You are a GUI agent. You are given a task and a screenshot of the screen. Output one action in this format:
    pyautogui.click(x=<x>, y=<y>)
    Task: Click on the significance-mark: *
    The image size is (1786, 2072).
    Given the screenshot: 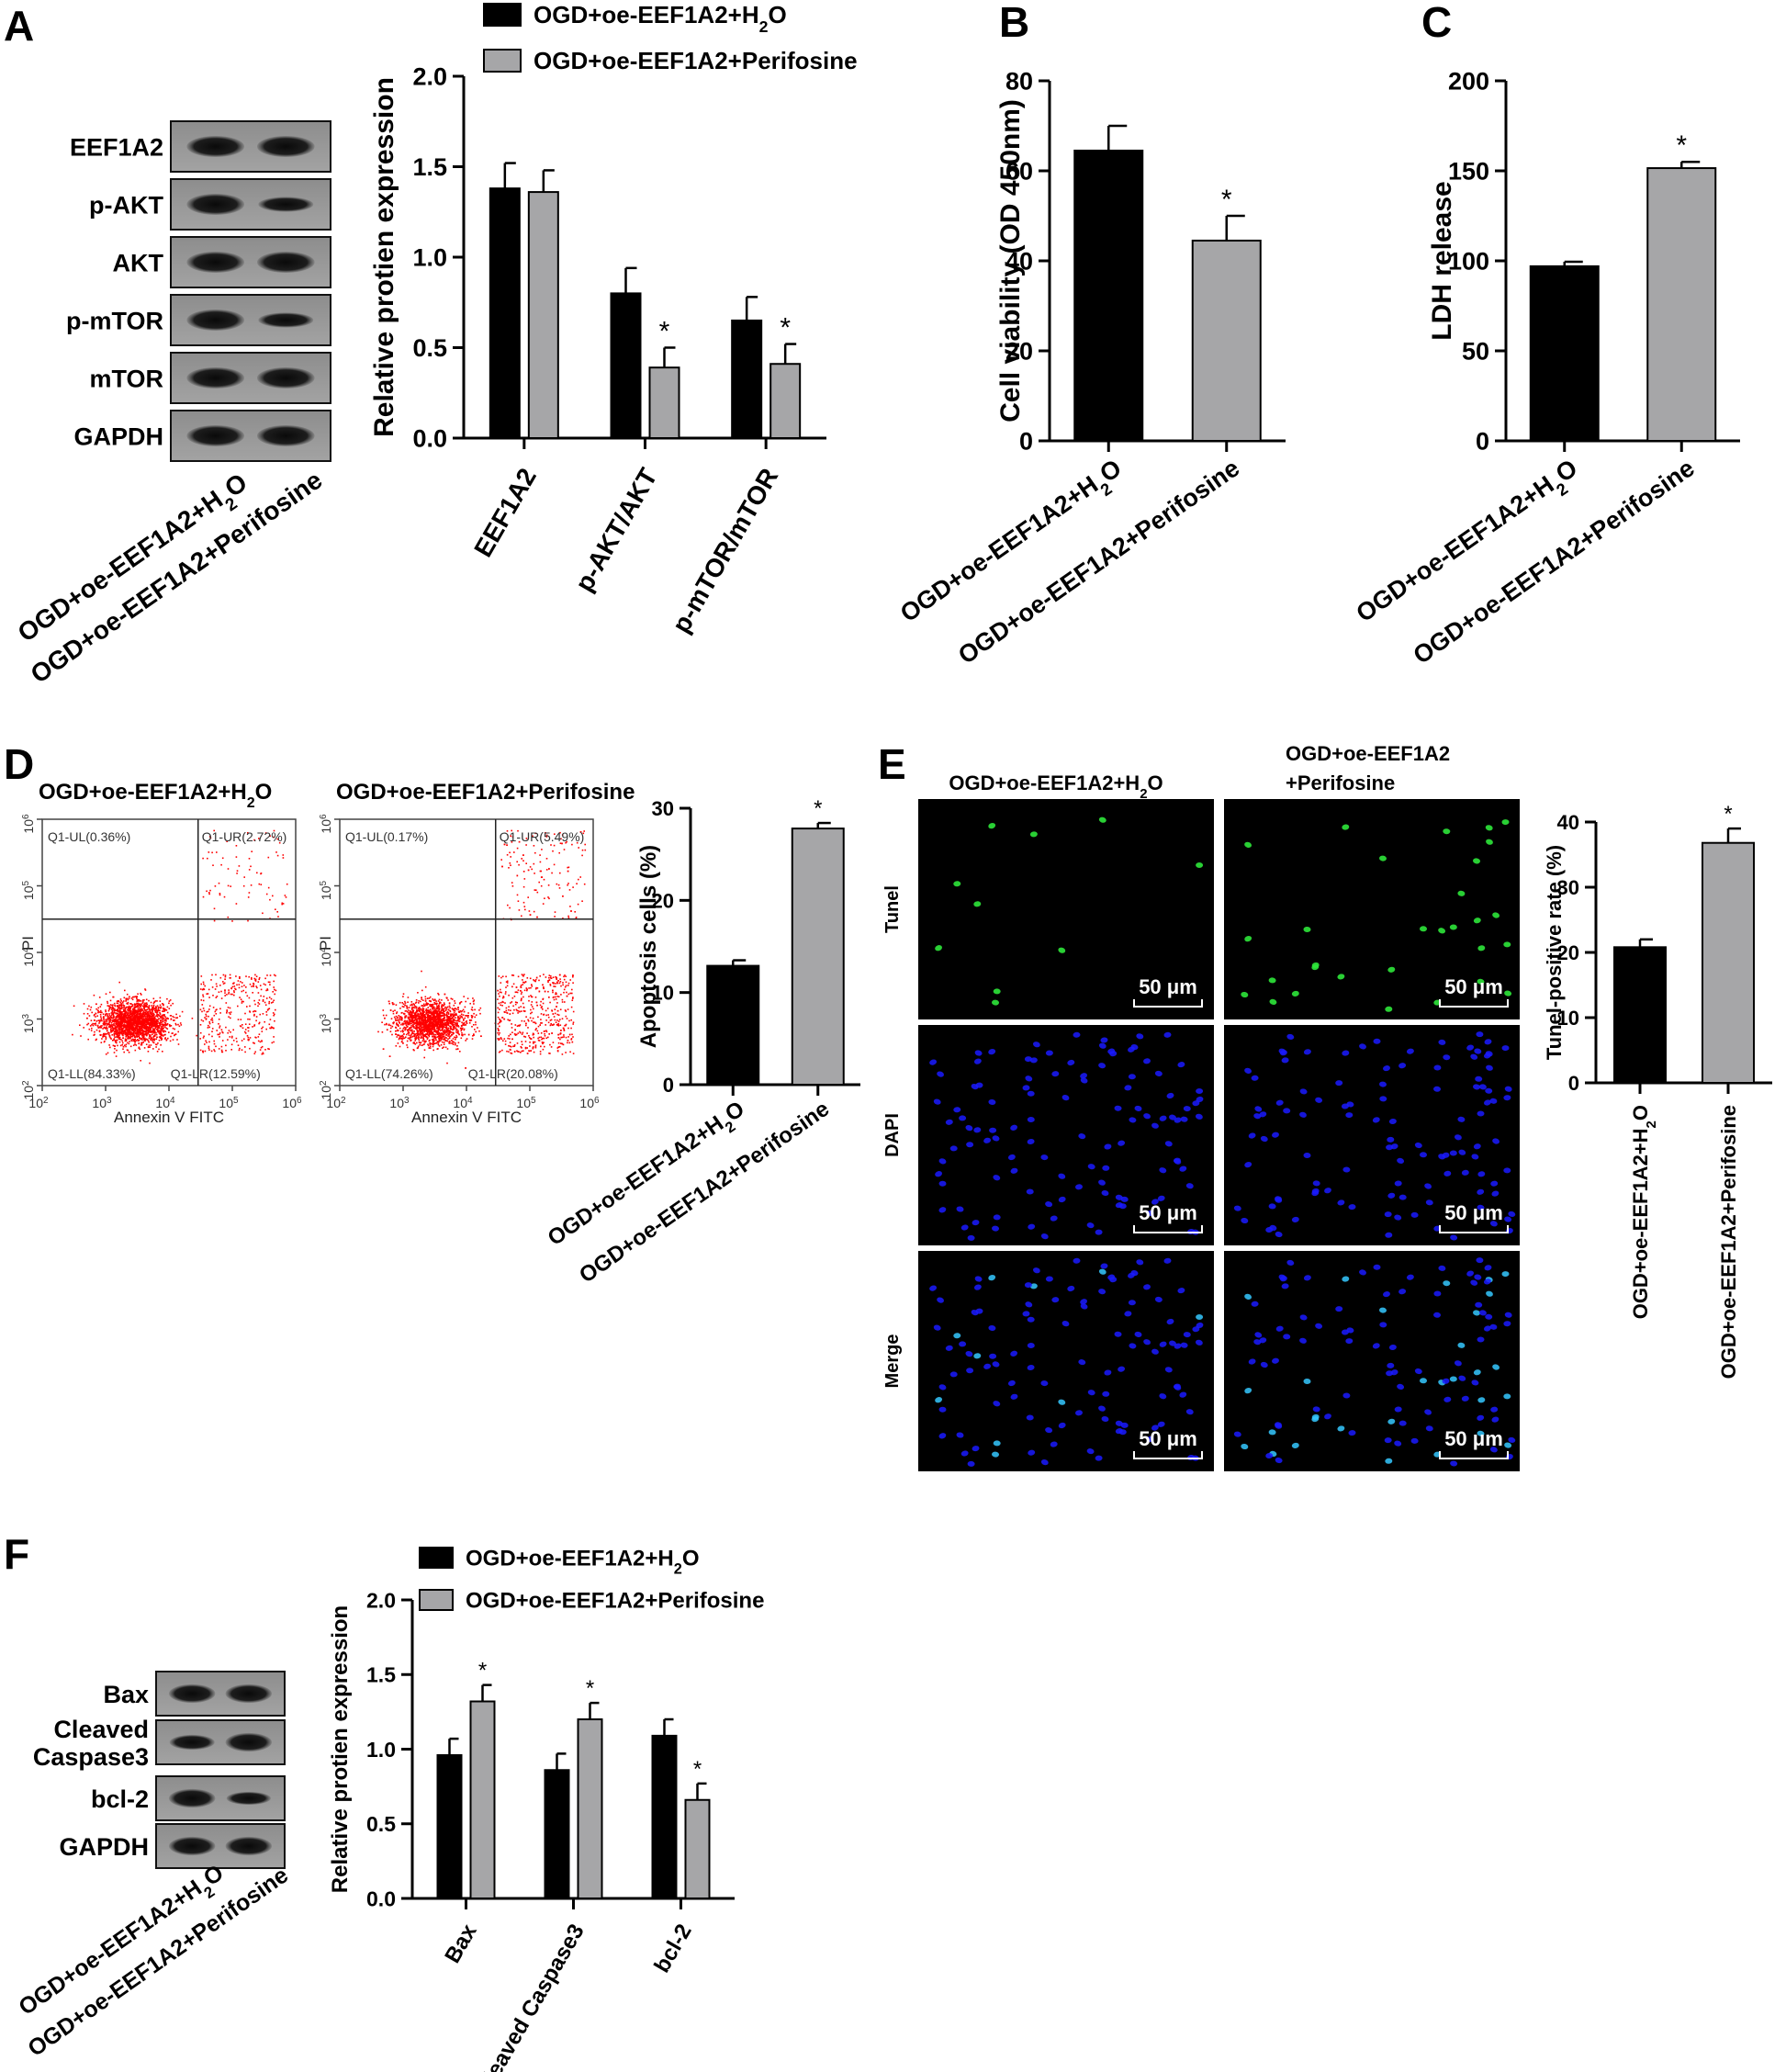 What is the action you would take?
    pyautogui.click(x=664, y=332)
    